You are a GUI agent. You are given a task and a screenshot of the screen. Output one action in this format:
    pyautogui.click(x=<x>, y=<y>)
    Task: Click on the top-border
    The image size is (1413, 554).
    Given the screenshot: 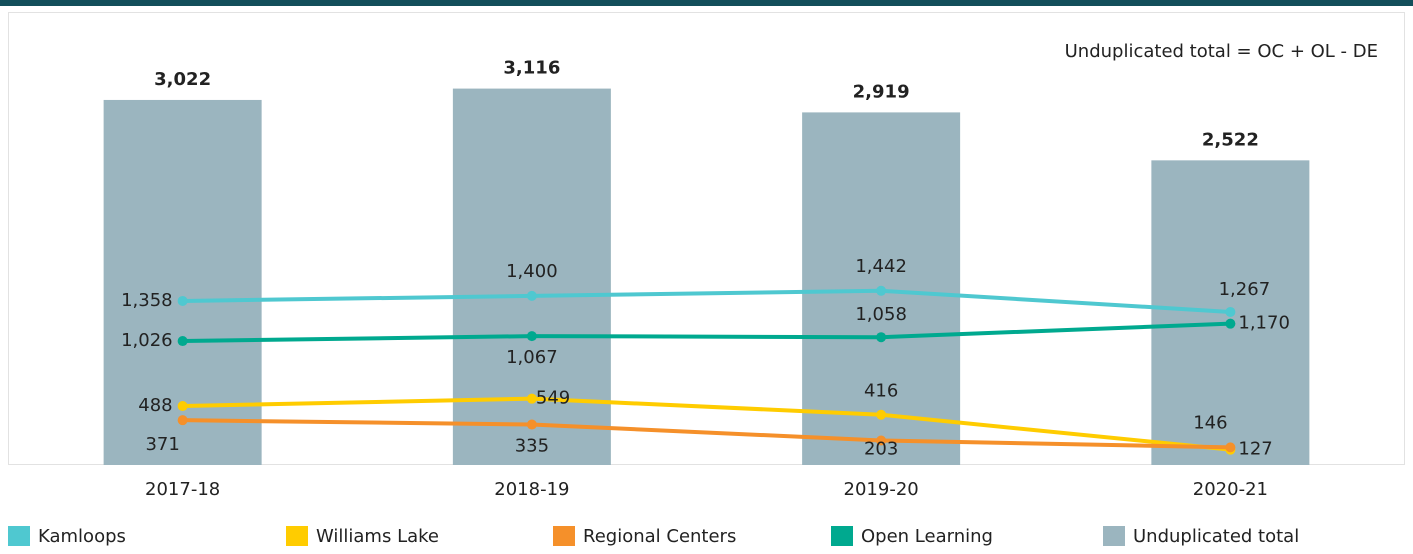 What is the action you would take?
    pyautogui.click(x=706, y=3)
    